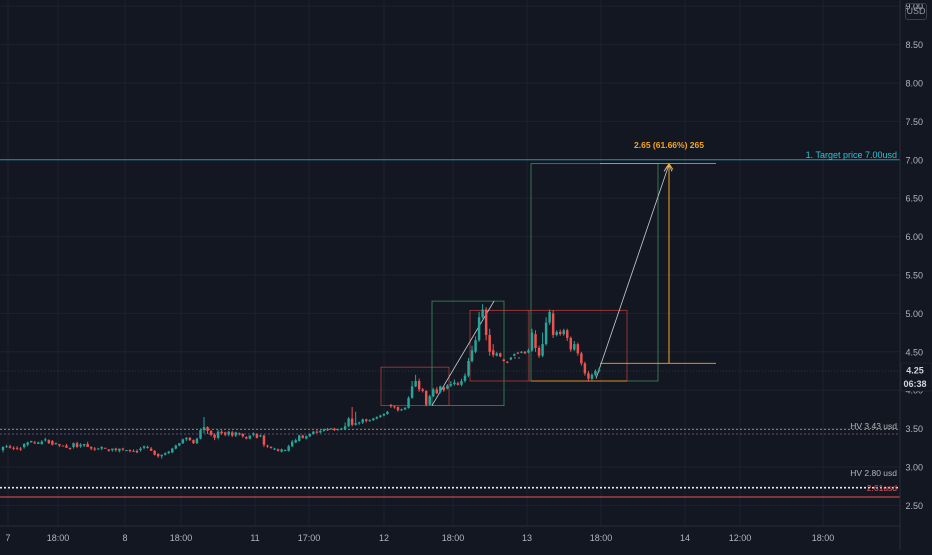 Image resolution: width=932 pixels, height=555 pixels. What do you see at coordinates (873, 473) in the screenshot?
I see `hv2-label: HV 2.80 usd` at bounding box center [873, 473].